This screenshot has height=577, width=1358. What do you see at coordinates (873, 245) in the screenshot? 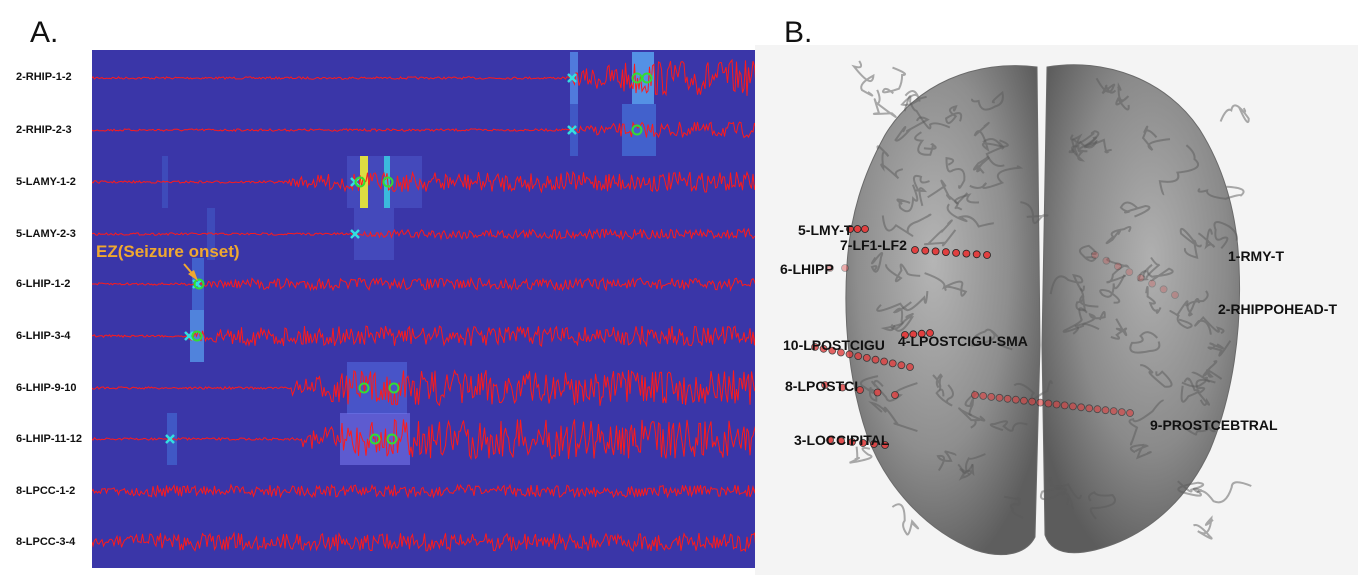
I see `electrode-label: 7-LF1-LF2` at bounding box center [873, 245].